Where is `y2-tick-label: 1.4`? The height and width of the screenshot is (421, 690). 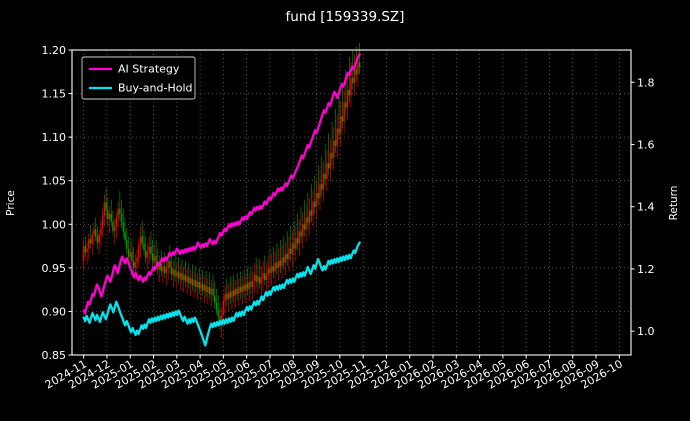 y2-tick-label: 1.4 is located at coordinates (646, 207).